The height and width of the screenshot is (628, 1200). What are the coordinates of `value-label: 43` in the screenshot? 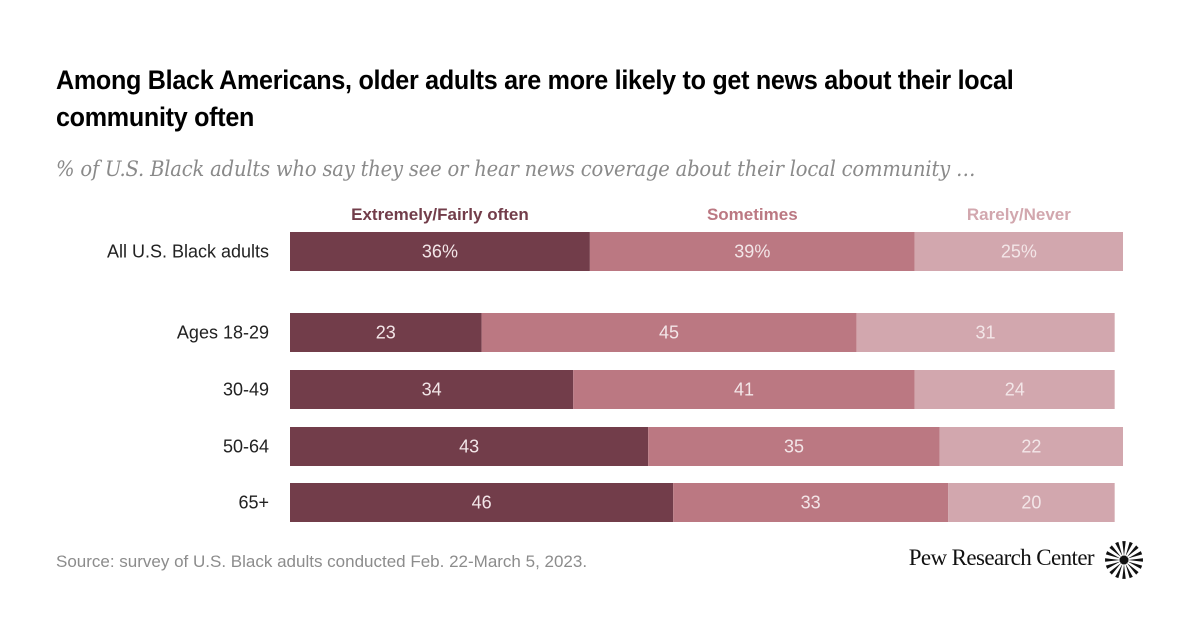 It's located at (469, 447).